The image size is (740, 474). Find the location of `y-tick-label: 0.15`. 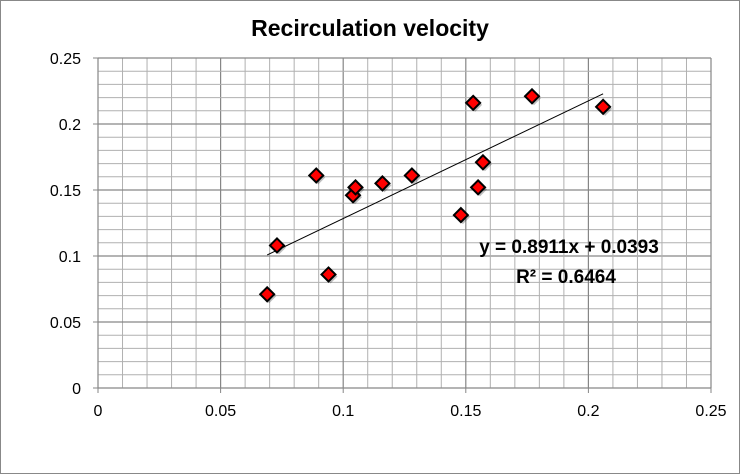

y-tick-label: 0.15 is located at coordinates (65, 191).